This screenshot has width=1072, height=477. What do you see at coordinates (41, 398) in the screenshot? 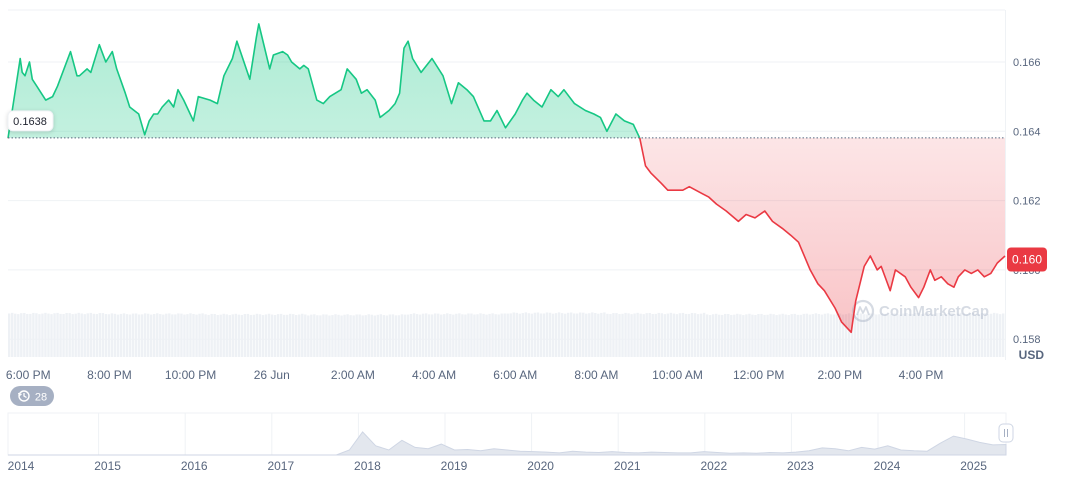
I see `history-count: 28` at bounding box center [41, 398].